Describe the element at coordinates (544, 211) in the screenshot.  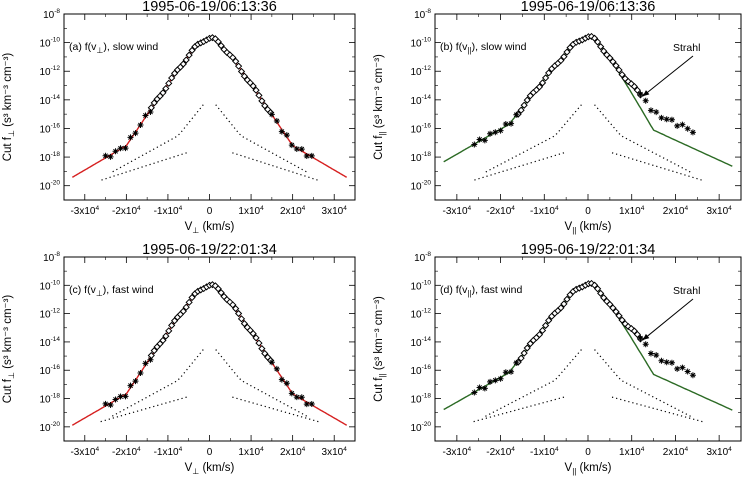
I see `x-tick-label: -1x10⁴` at that location.